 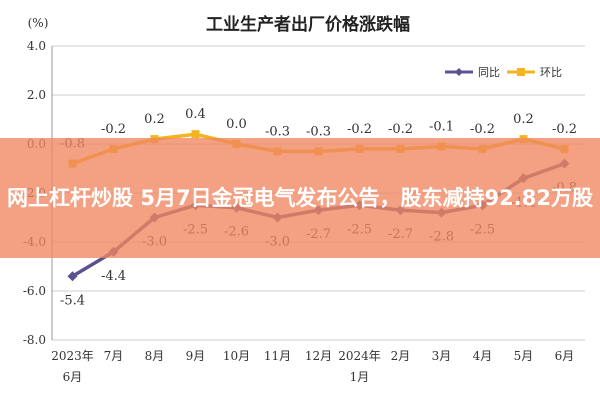 I want to click on y-tick-label: 2.0, so click(x=36, y=95).